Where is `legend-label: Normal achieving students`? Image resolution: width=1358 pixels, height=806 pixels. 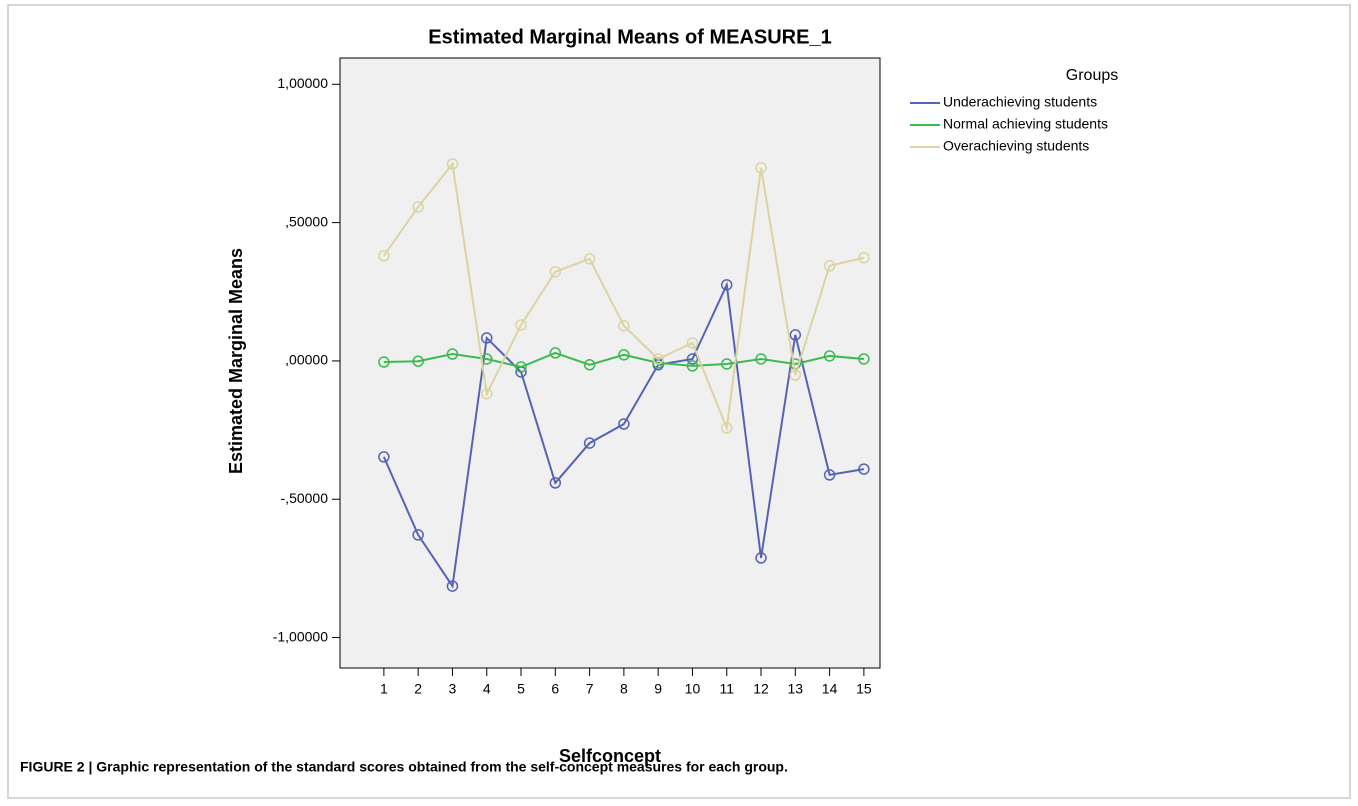
legend-label: Normal achieving students is located at coordinates (1025, 124).